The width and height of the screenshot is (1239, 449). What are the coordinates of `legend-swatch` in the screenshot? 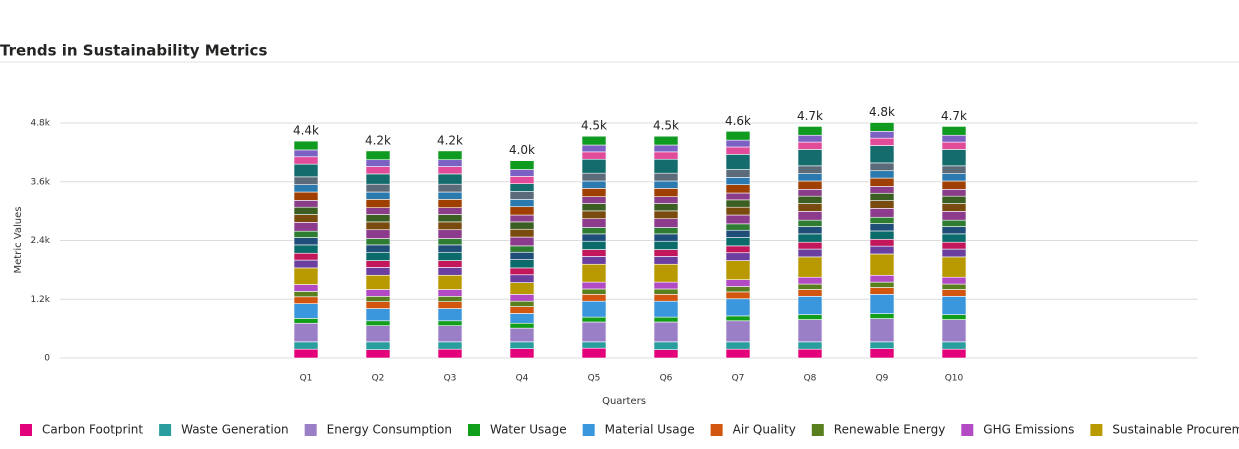 It's located at (967, 430).